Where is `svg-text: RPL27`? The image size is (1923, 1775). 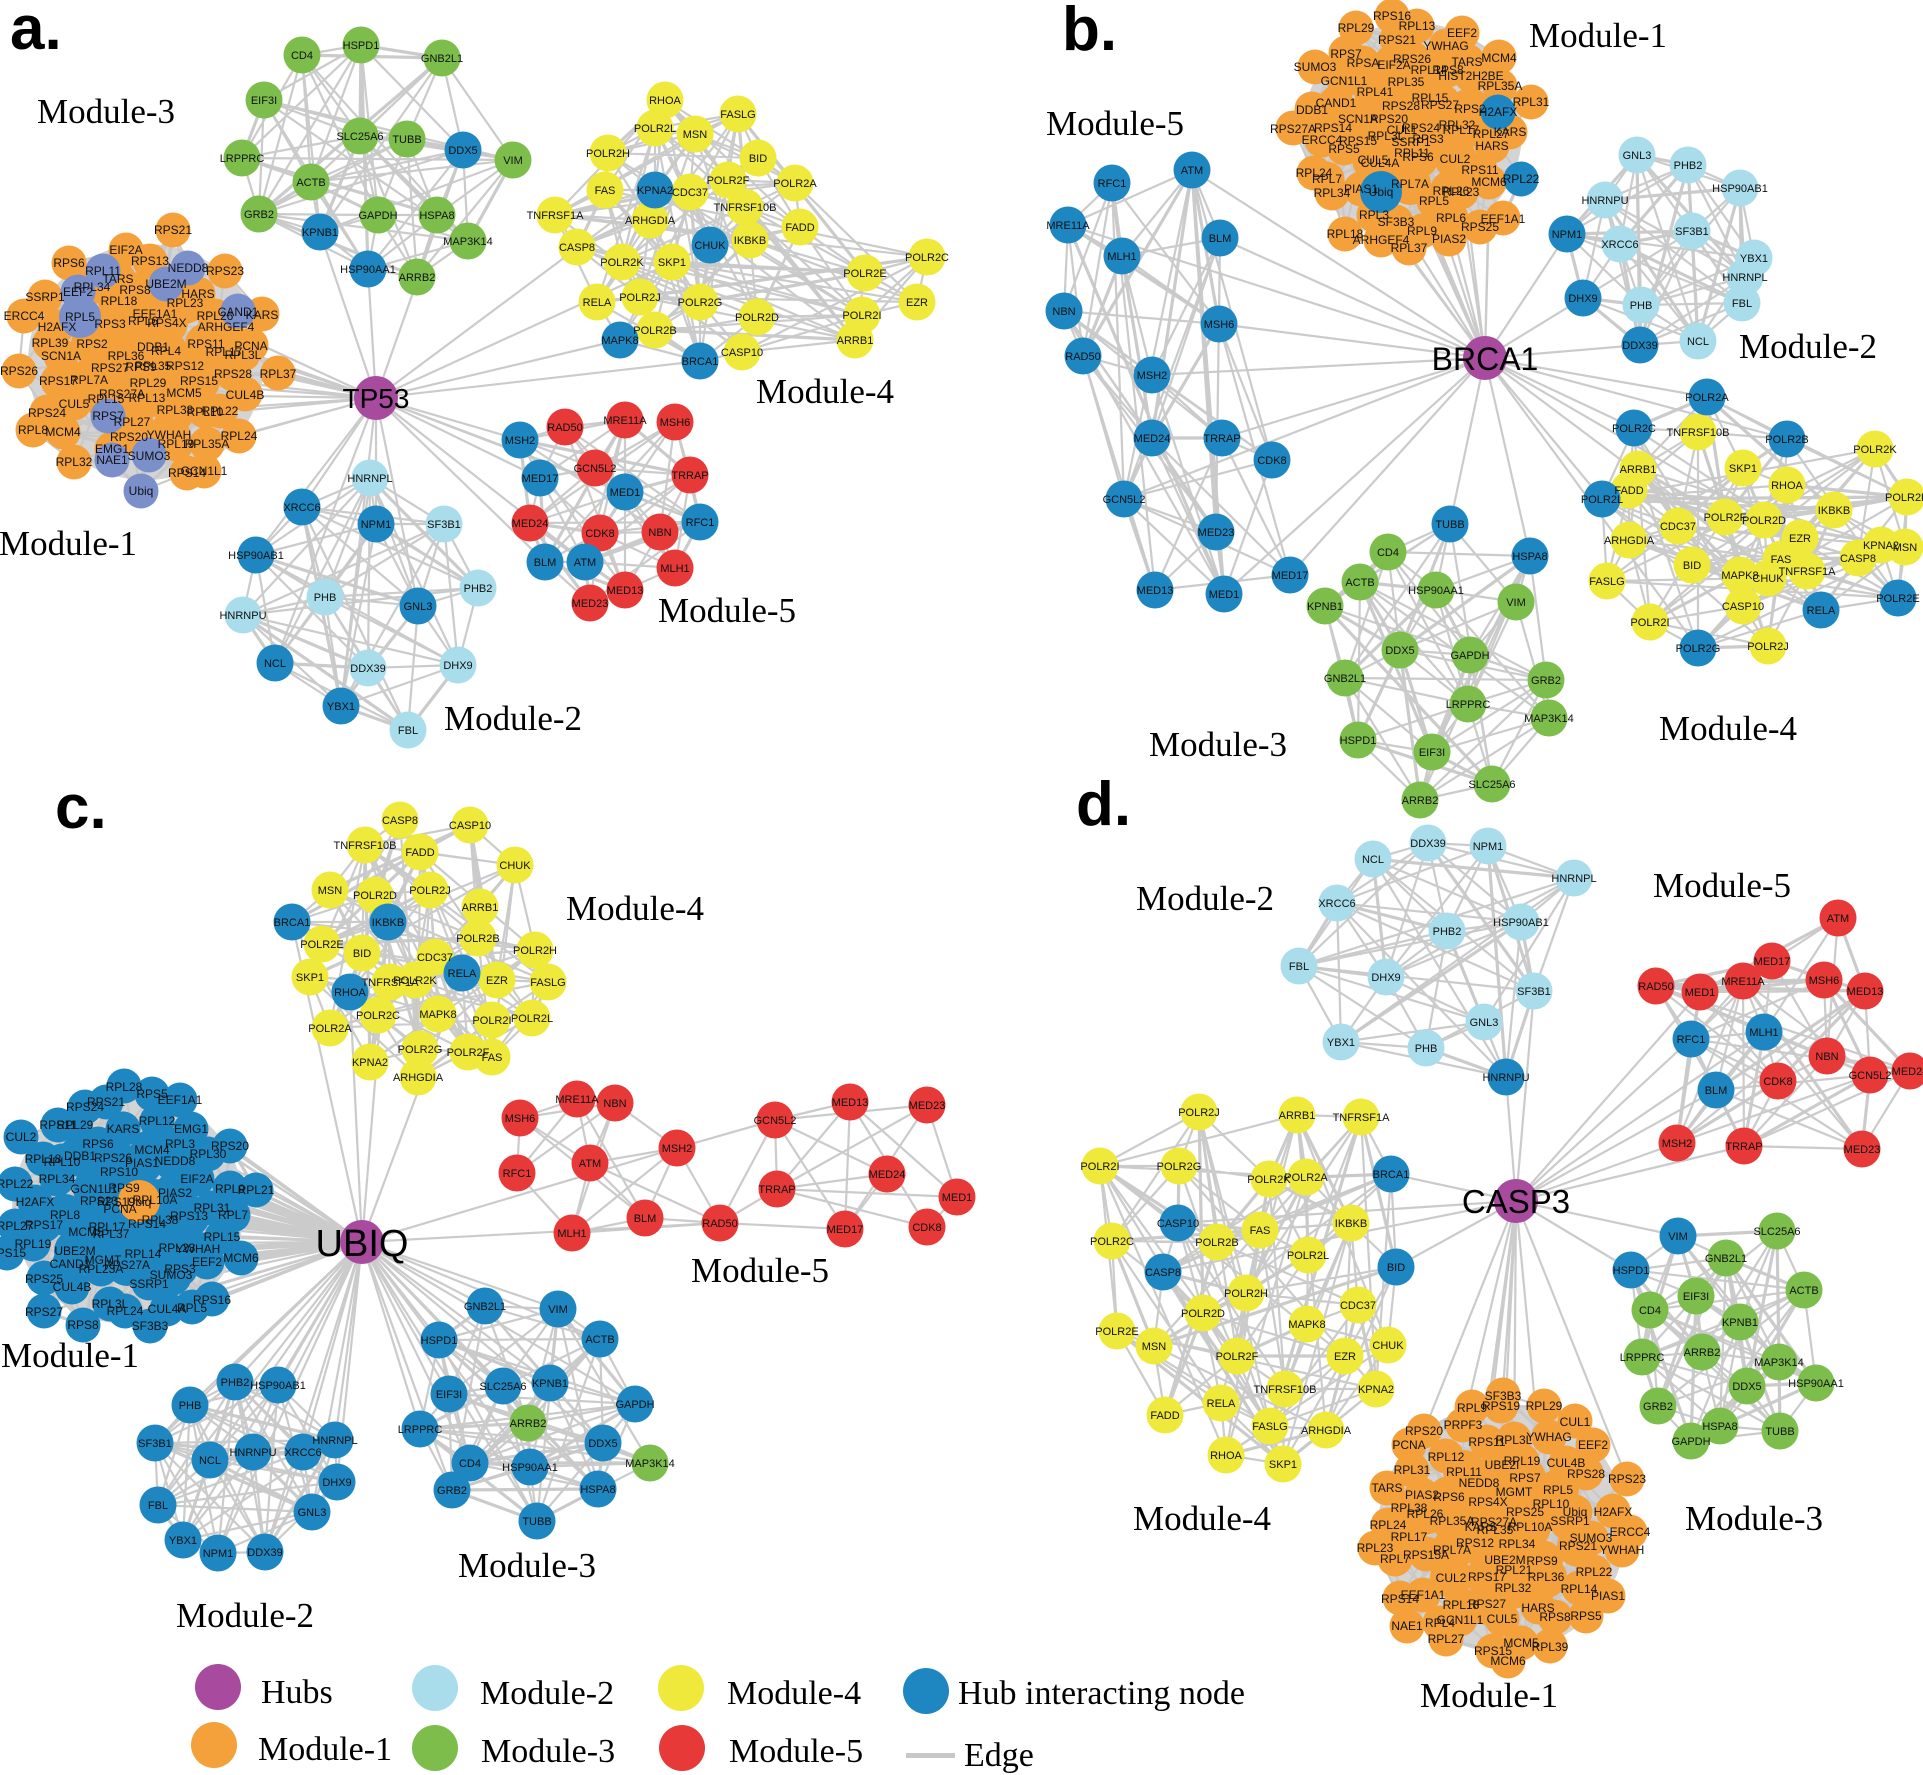
svg-text: RPL27 is located at coordinates (1446, 1639).